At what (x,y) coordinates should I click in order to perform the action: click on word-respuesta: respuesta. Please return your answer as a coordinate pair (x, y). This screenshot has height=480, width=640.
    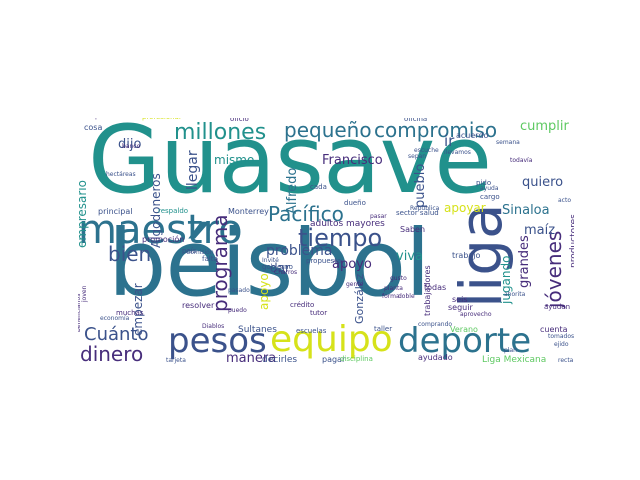
    Looking at the image, I should click on (101, 119).